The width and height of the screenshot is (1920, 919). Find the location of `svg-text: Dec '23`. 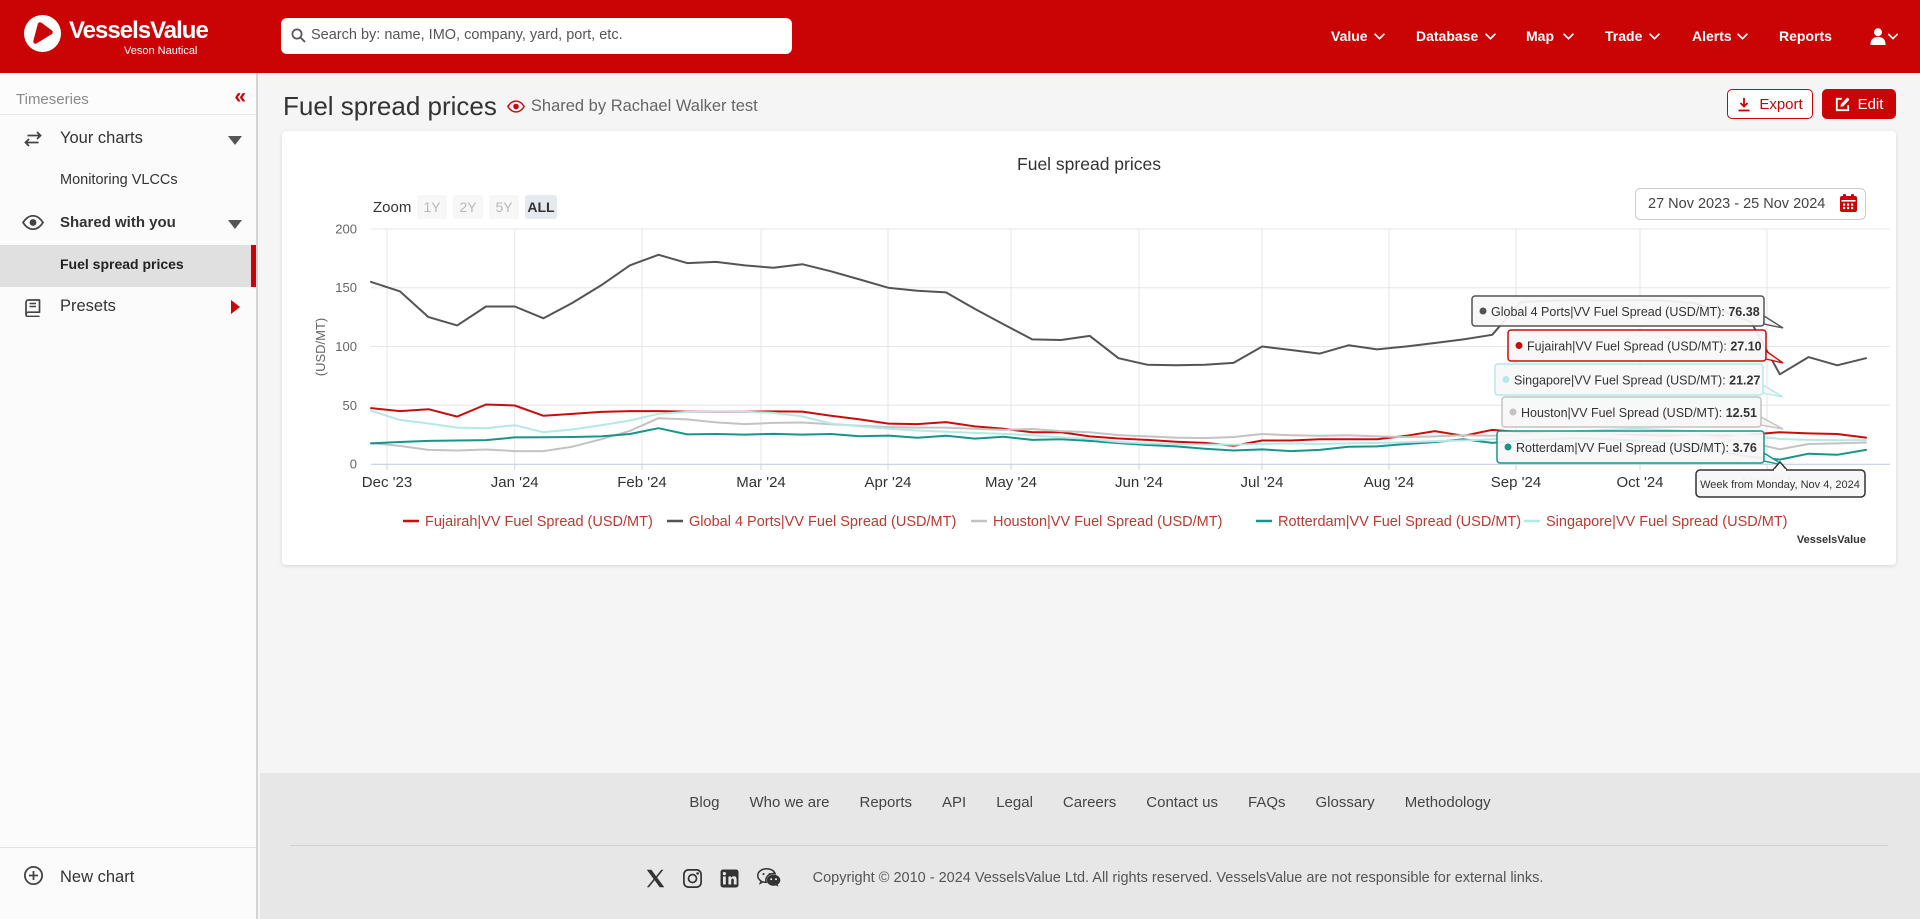

svg-text: Dec '23 is located at coordinates (387, 482).